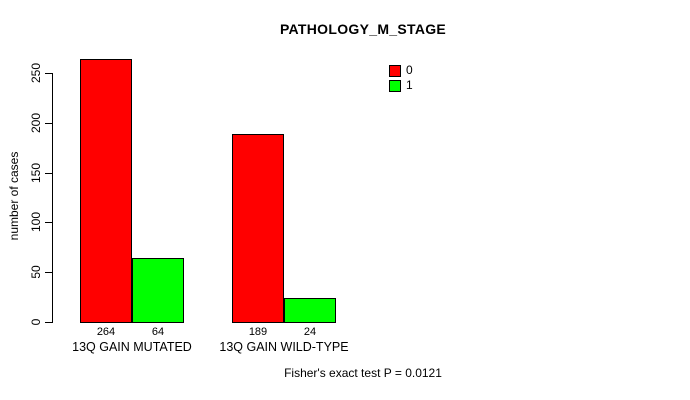 The height and width of the screenshot is (400, 690). I want to click on legend-label: 0, so click(409, 70).